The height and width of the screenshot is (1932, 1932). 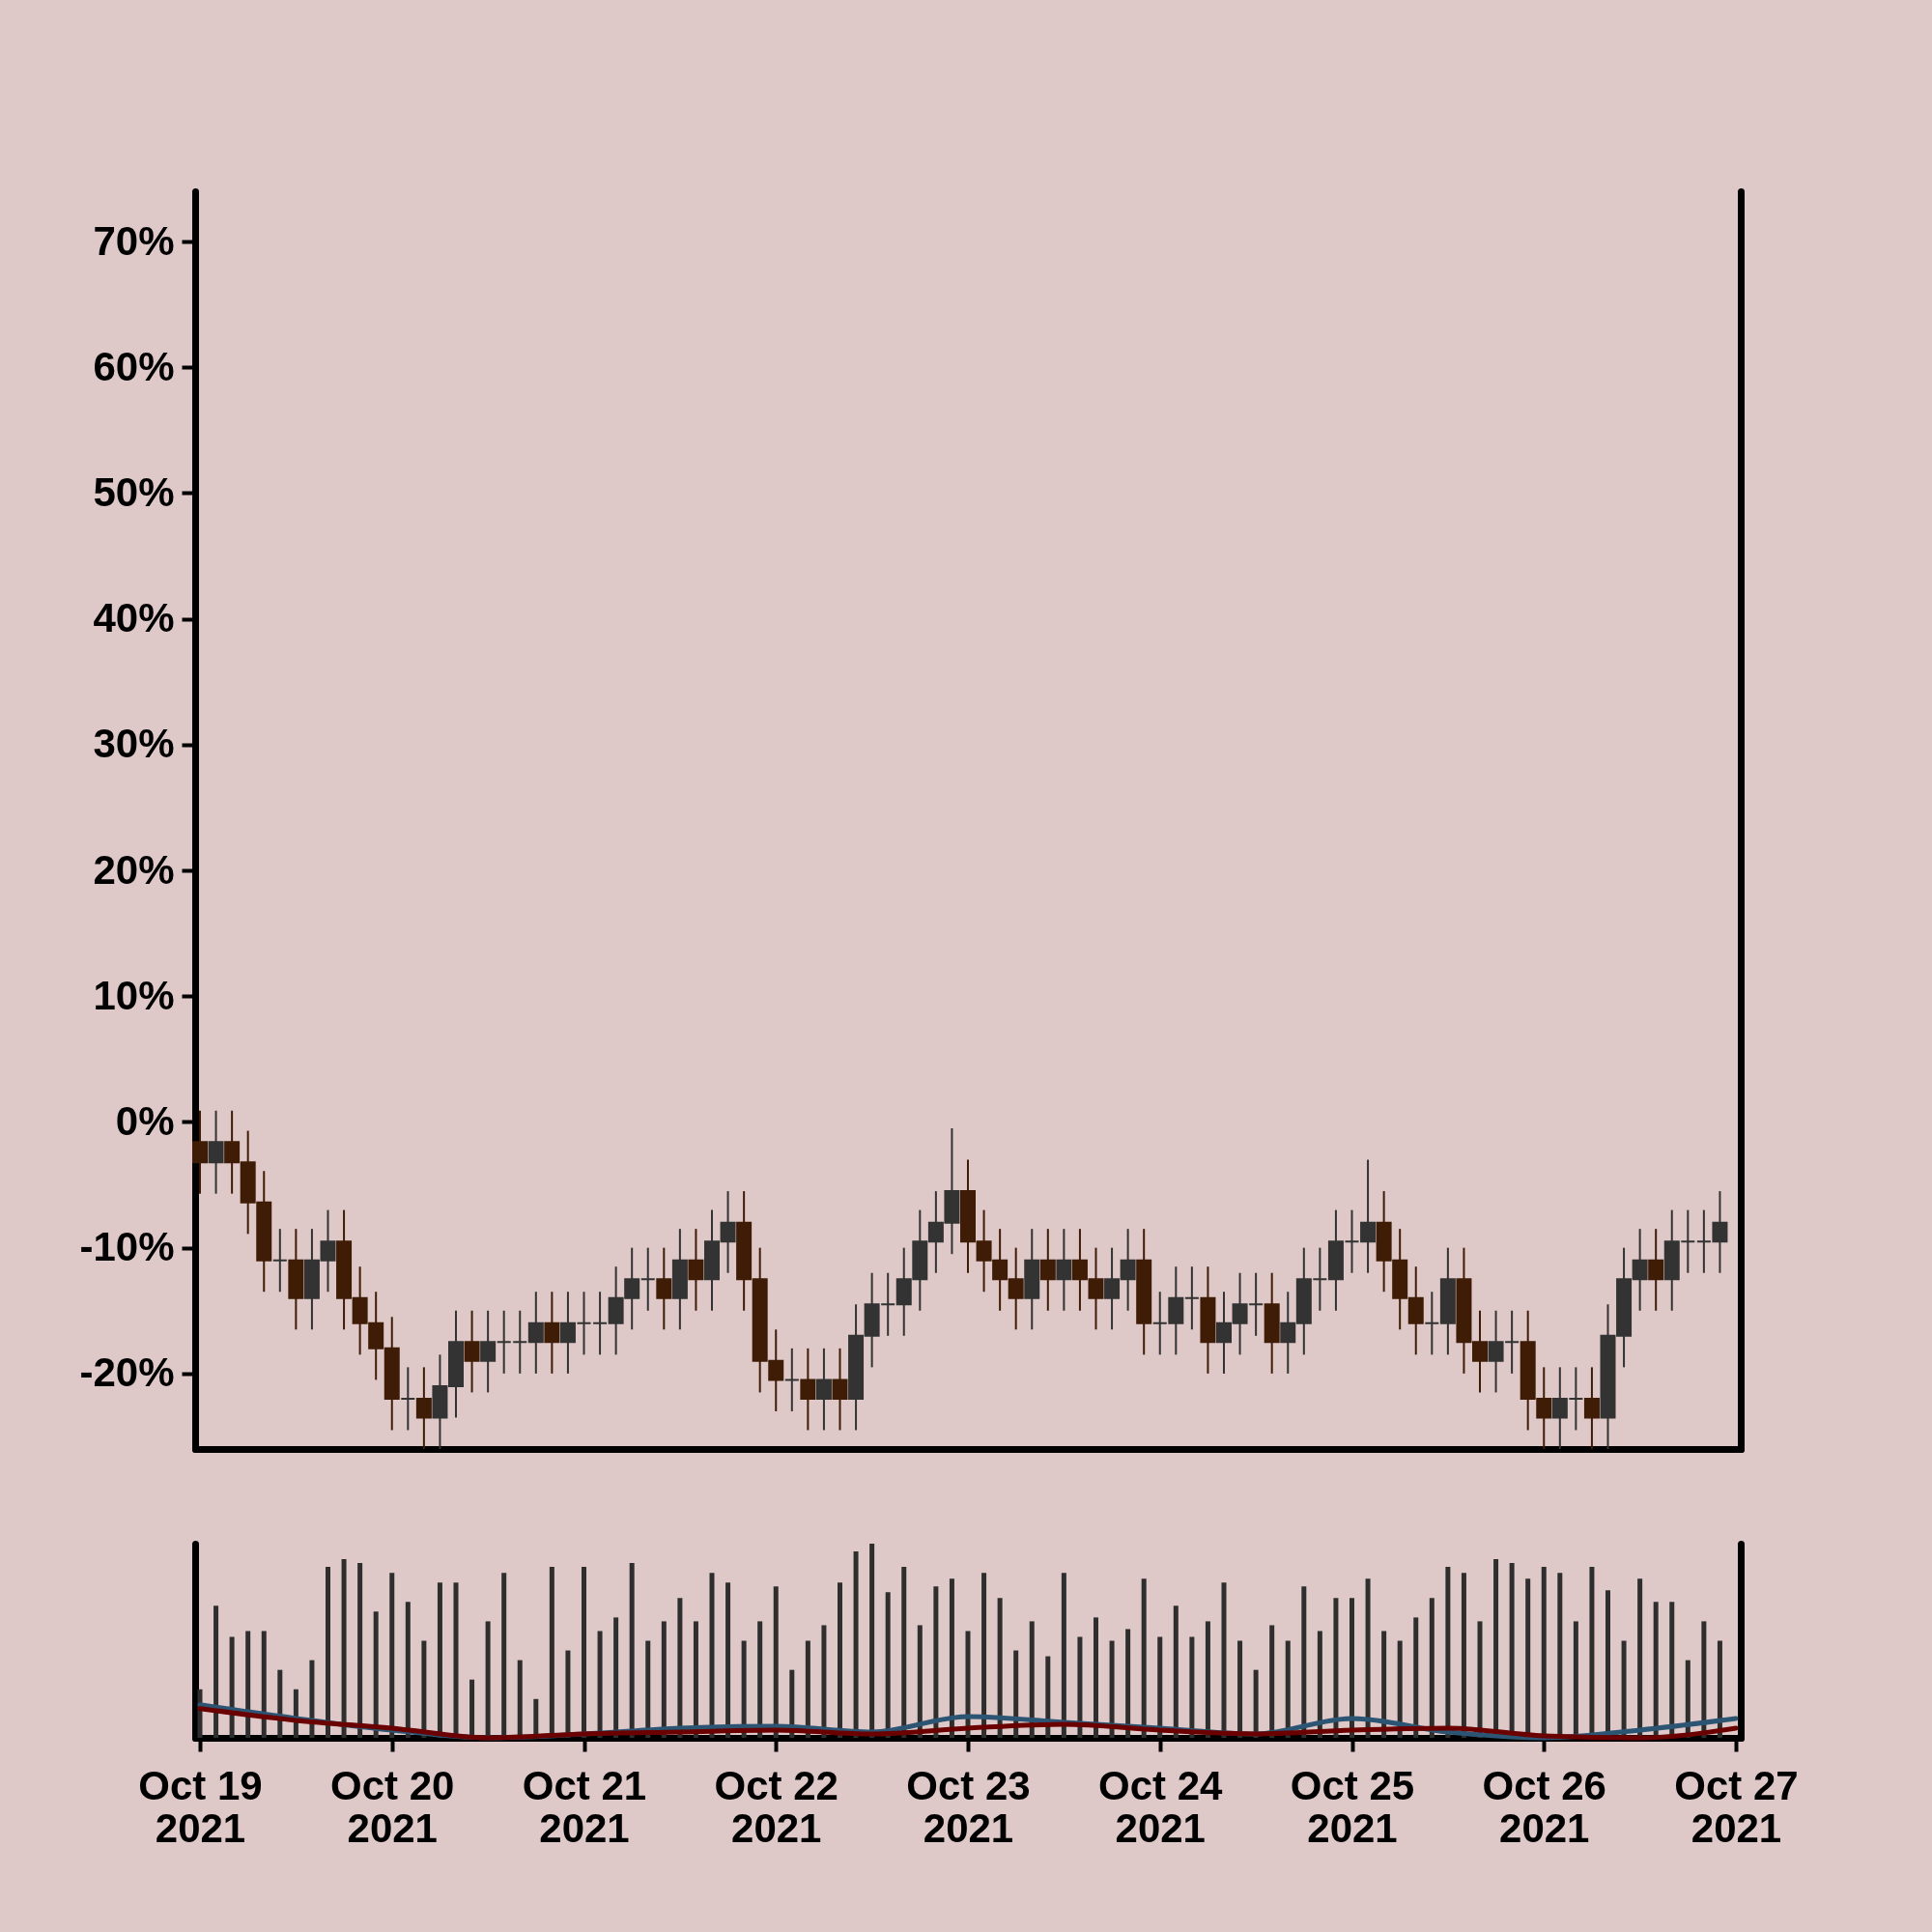 What do you see at coordinates (127, 1247) in the screenshot?
I see `y-tick-label: -10%` at bounding box center [127, 1247].